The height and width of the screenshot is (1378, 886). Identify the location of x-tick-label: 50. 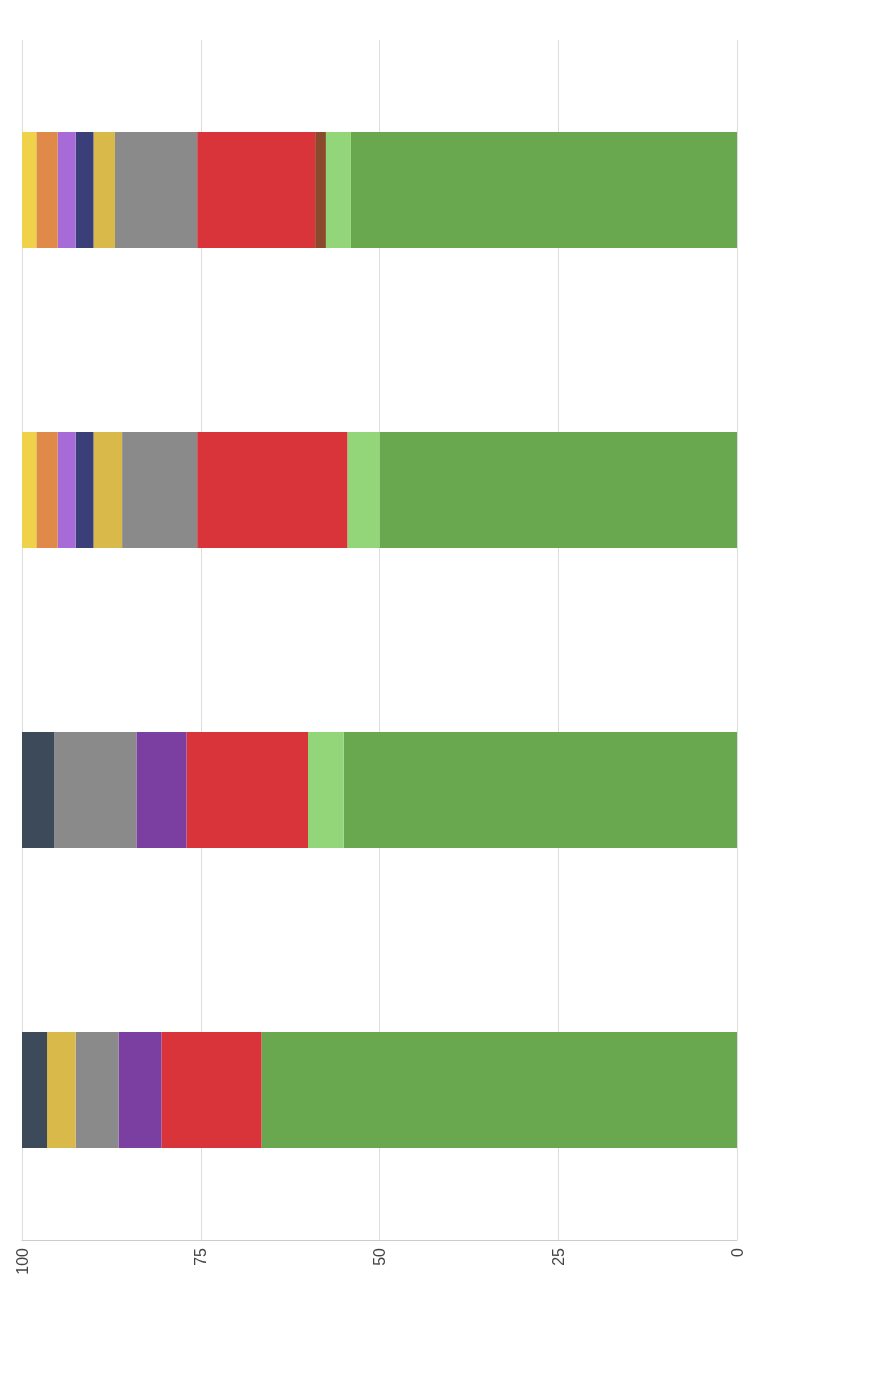
(379, 1256).